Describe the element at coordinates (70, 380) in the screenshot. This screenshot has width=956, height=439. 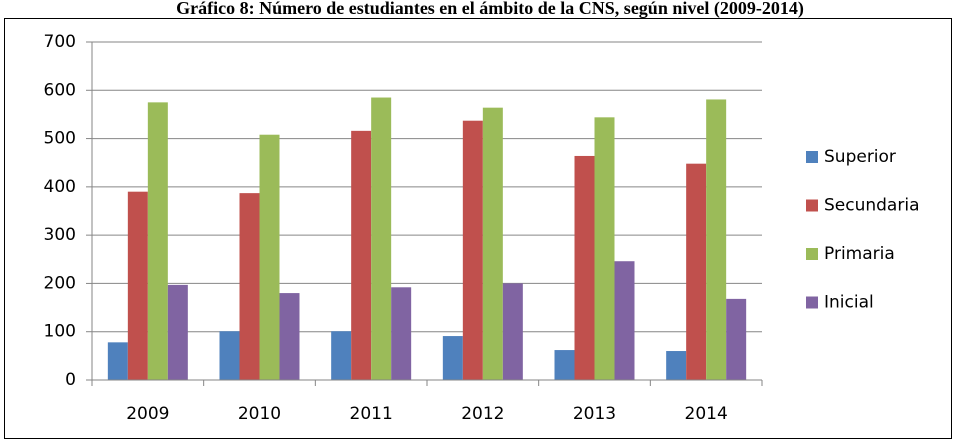
I see `y-tick-label: 0` at that location.